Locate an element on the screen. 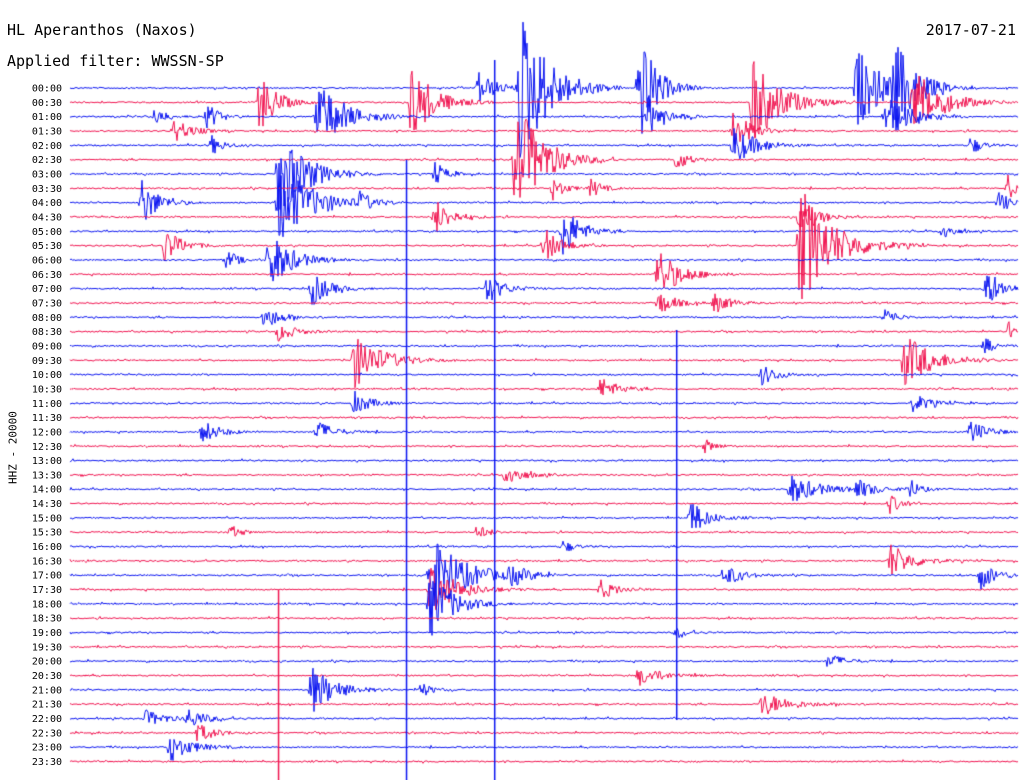 Image resolution: width=1024 pixels, height=780 pixels. time-tick-label: 15:00 is located at coordinates (47, 518).